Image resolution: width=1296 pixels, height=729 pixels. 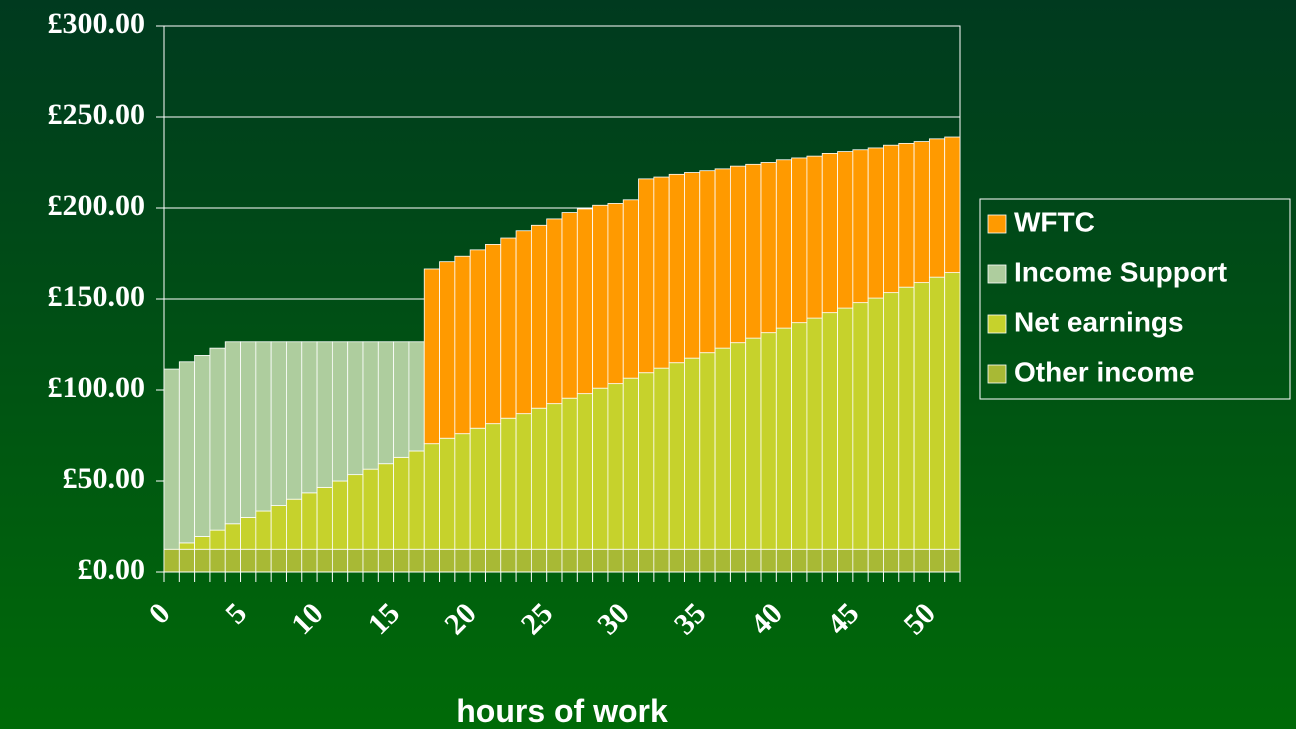 I want to click on x-tick-label: 45, so click(x=843, y=619).